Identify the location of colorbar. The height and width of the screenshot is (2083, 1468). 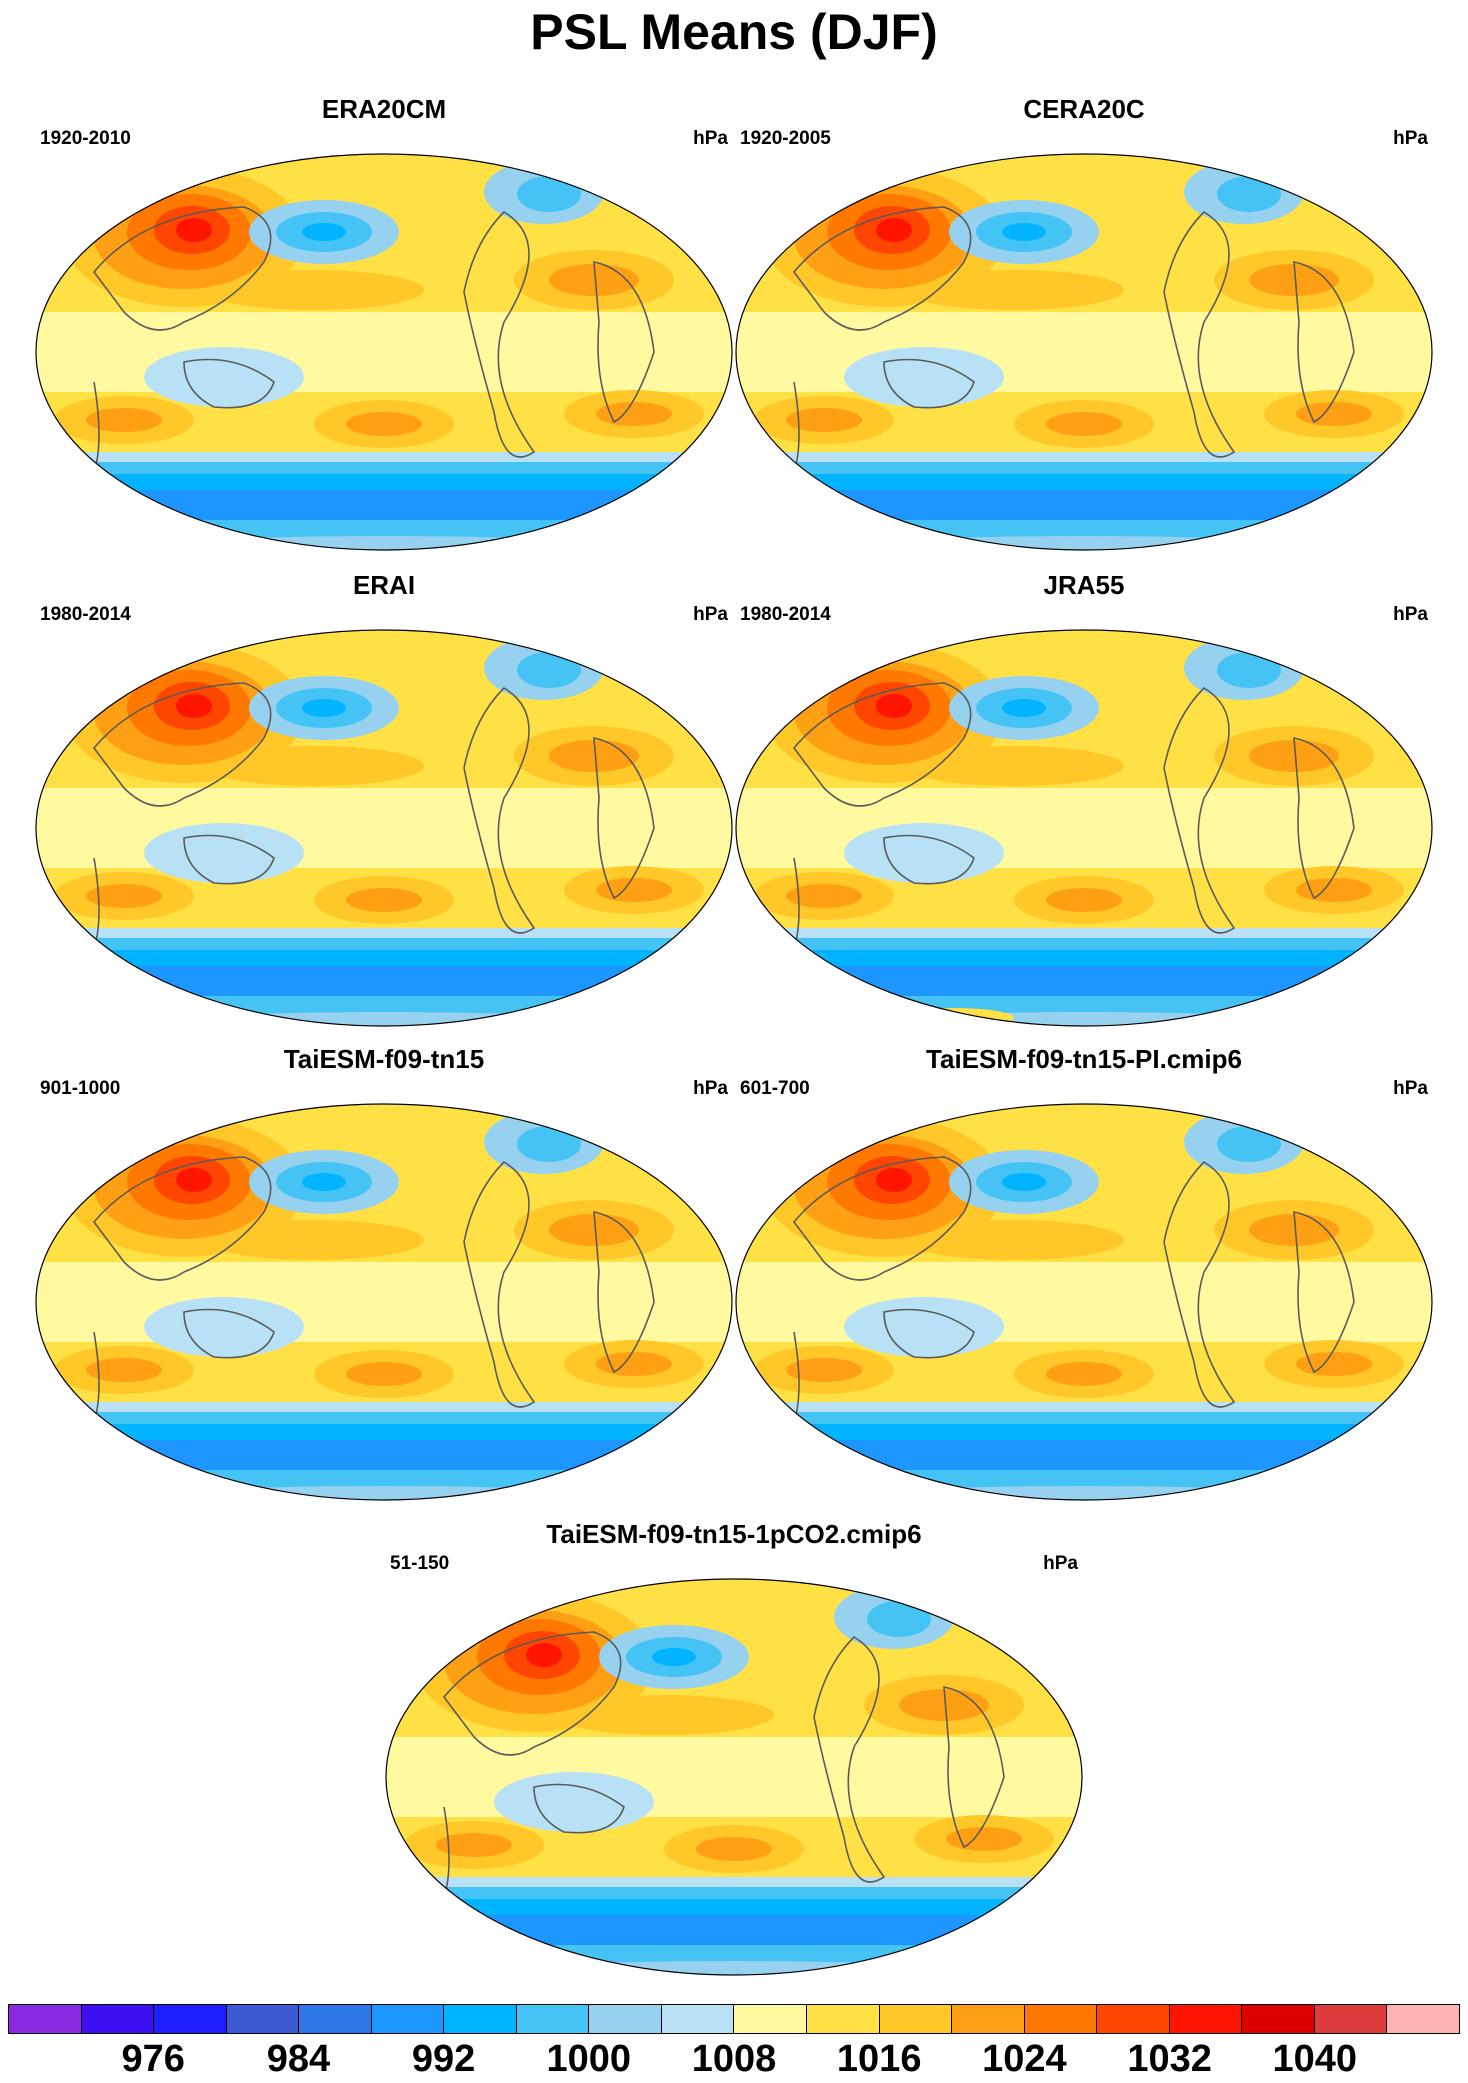
(734, 2019).